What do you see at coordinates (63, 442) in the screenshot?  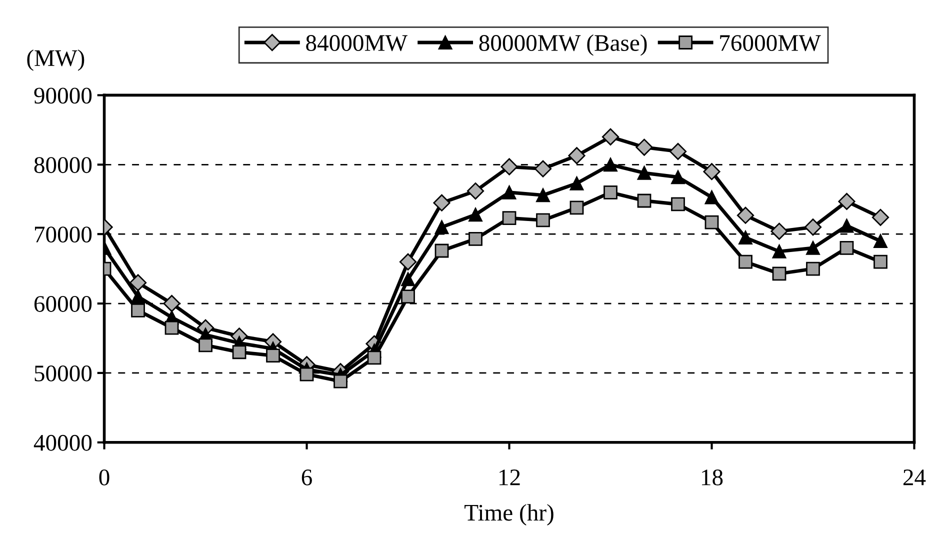 I see `y-tick-label: 40000` at bounding box center [63, 442].